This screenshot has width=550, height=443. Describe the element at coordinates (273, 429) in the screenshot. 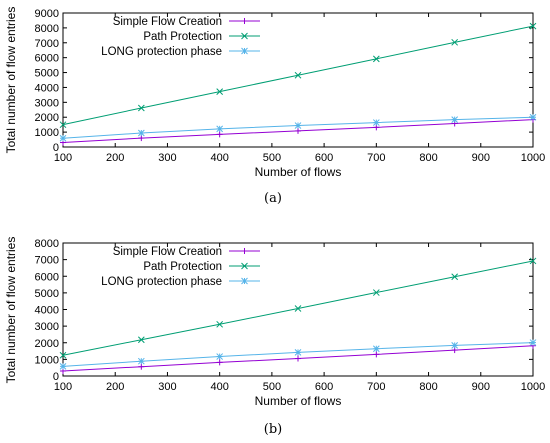

I see `figure-caption: (b)` at that location.